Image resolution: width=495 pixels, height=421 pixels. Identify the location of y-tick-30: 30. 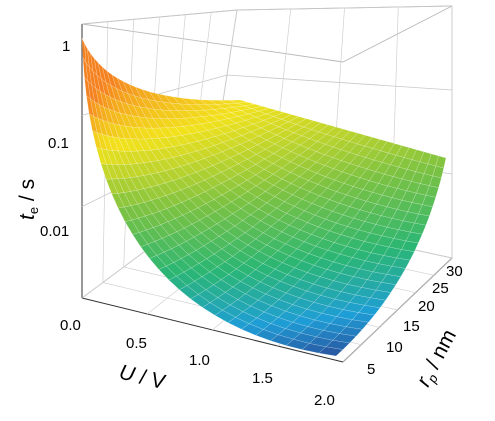
(454, 271).